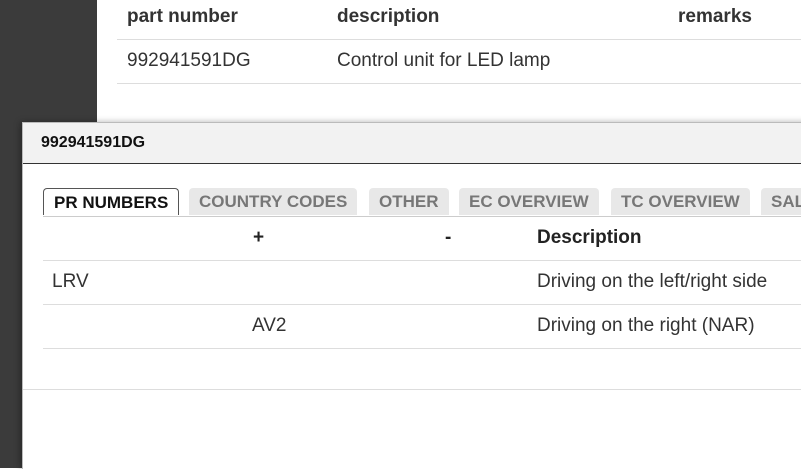 Image resolution: width=801 pixels, height=469 pixels. I want to click on column-header: -, so click(448, 237).